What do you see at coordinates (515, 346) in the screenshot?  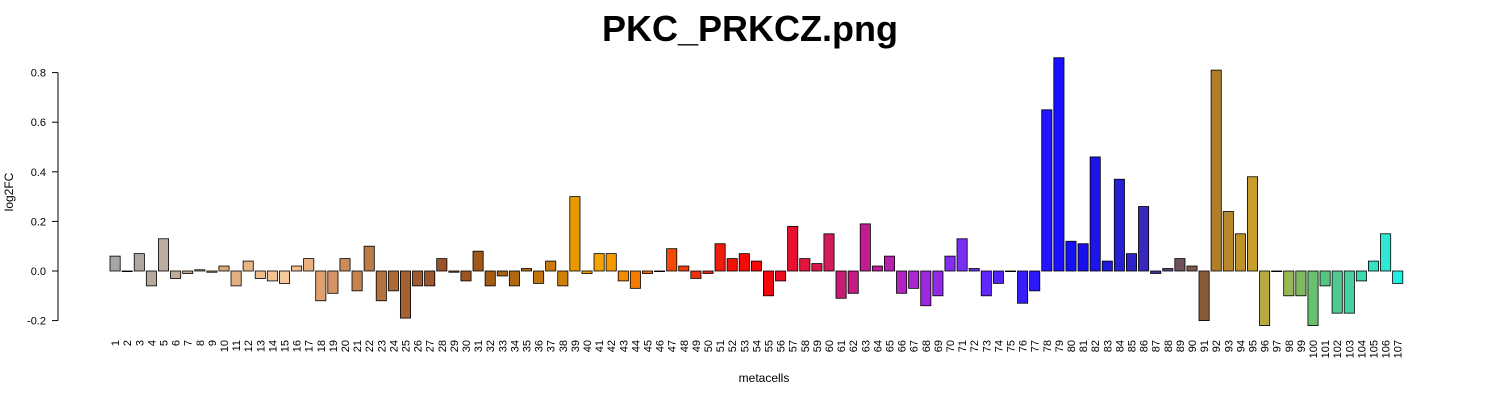 I see `x-tick-label: 34` at bounding box center [515, 346].